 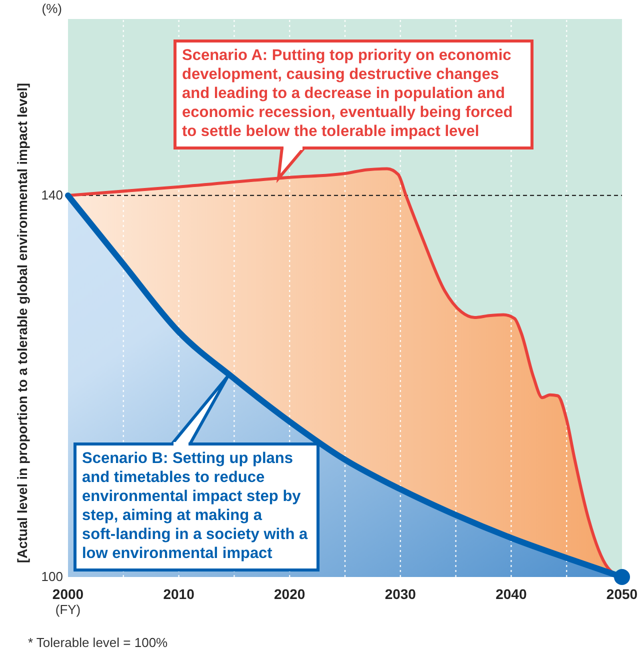 I want to click on x-tick-label: 2000, so click(x=68, y=594).